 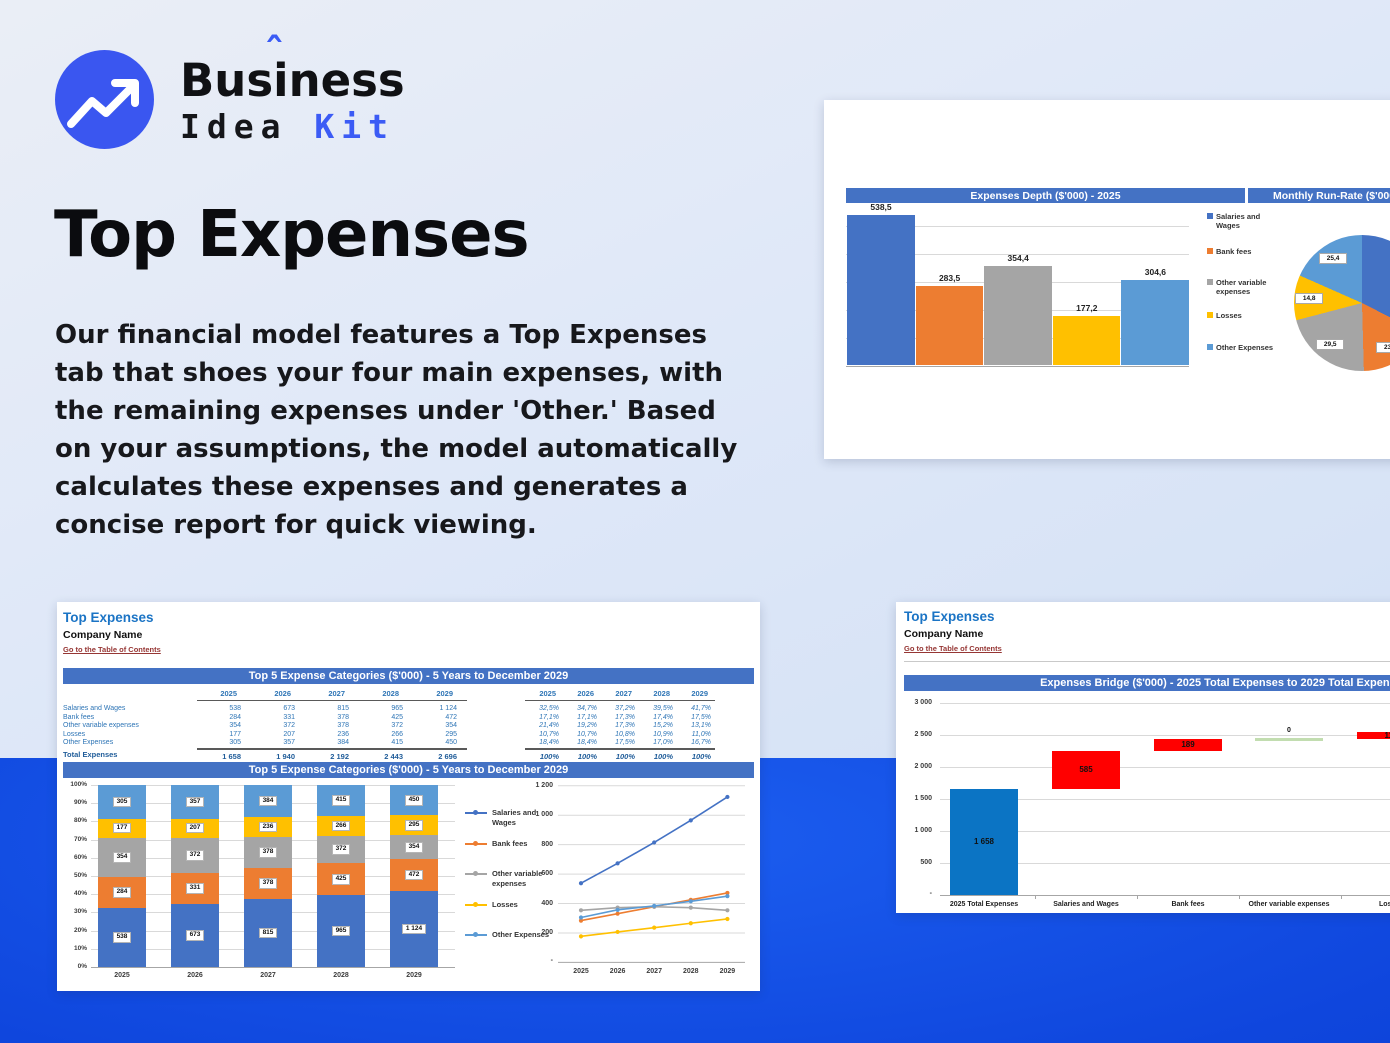 What do you see at coordinates (235, 708) in the screenshot?
I see `cell: 538` at bounding box center [235, 708].